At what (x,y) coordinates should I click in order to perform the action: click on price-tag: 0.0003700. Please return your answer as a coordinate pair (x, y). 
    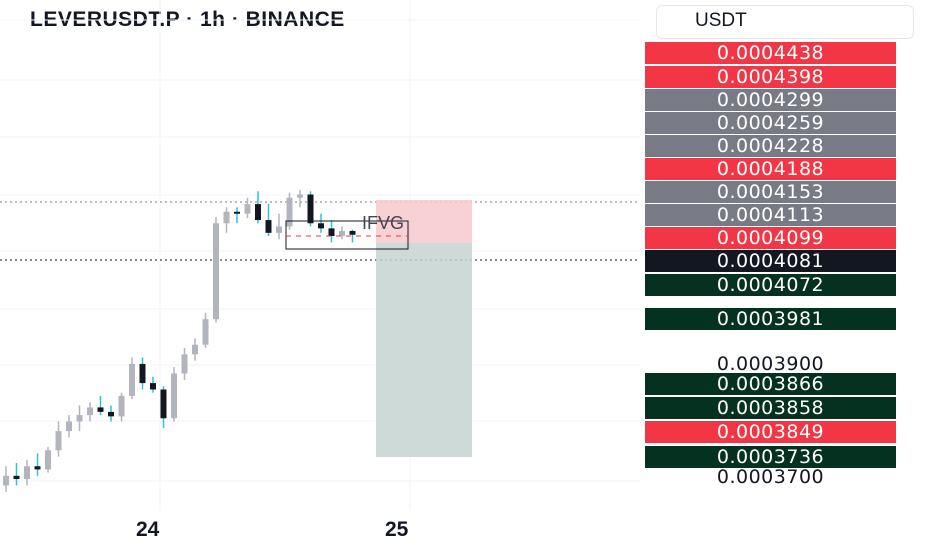
    Looking at the image, I should click on (770, 477).